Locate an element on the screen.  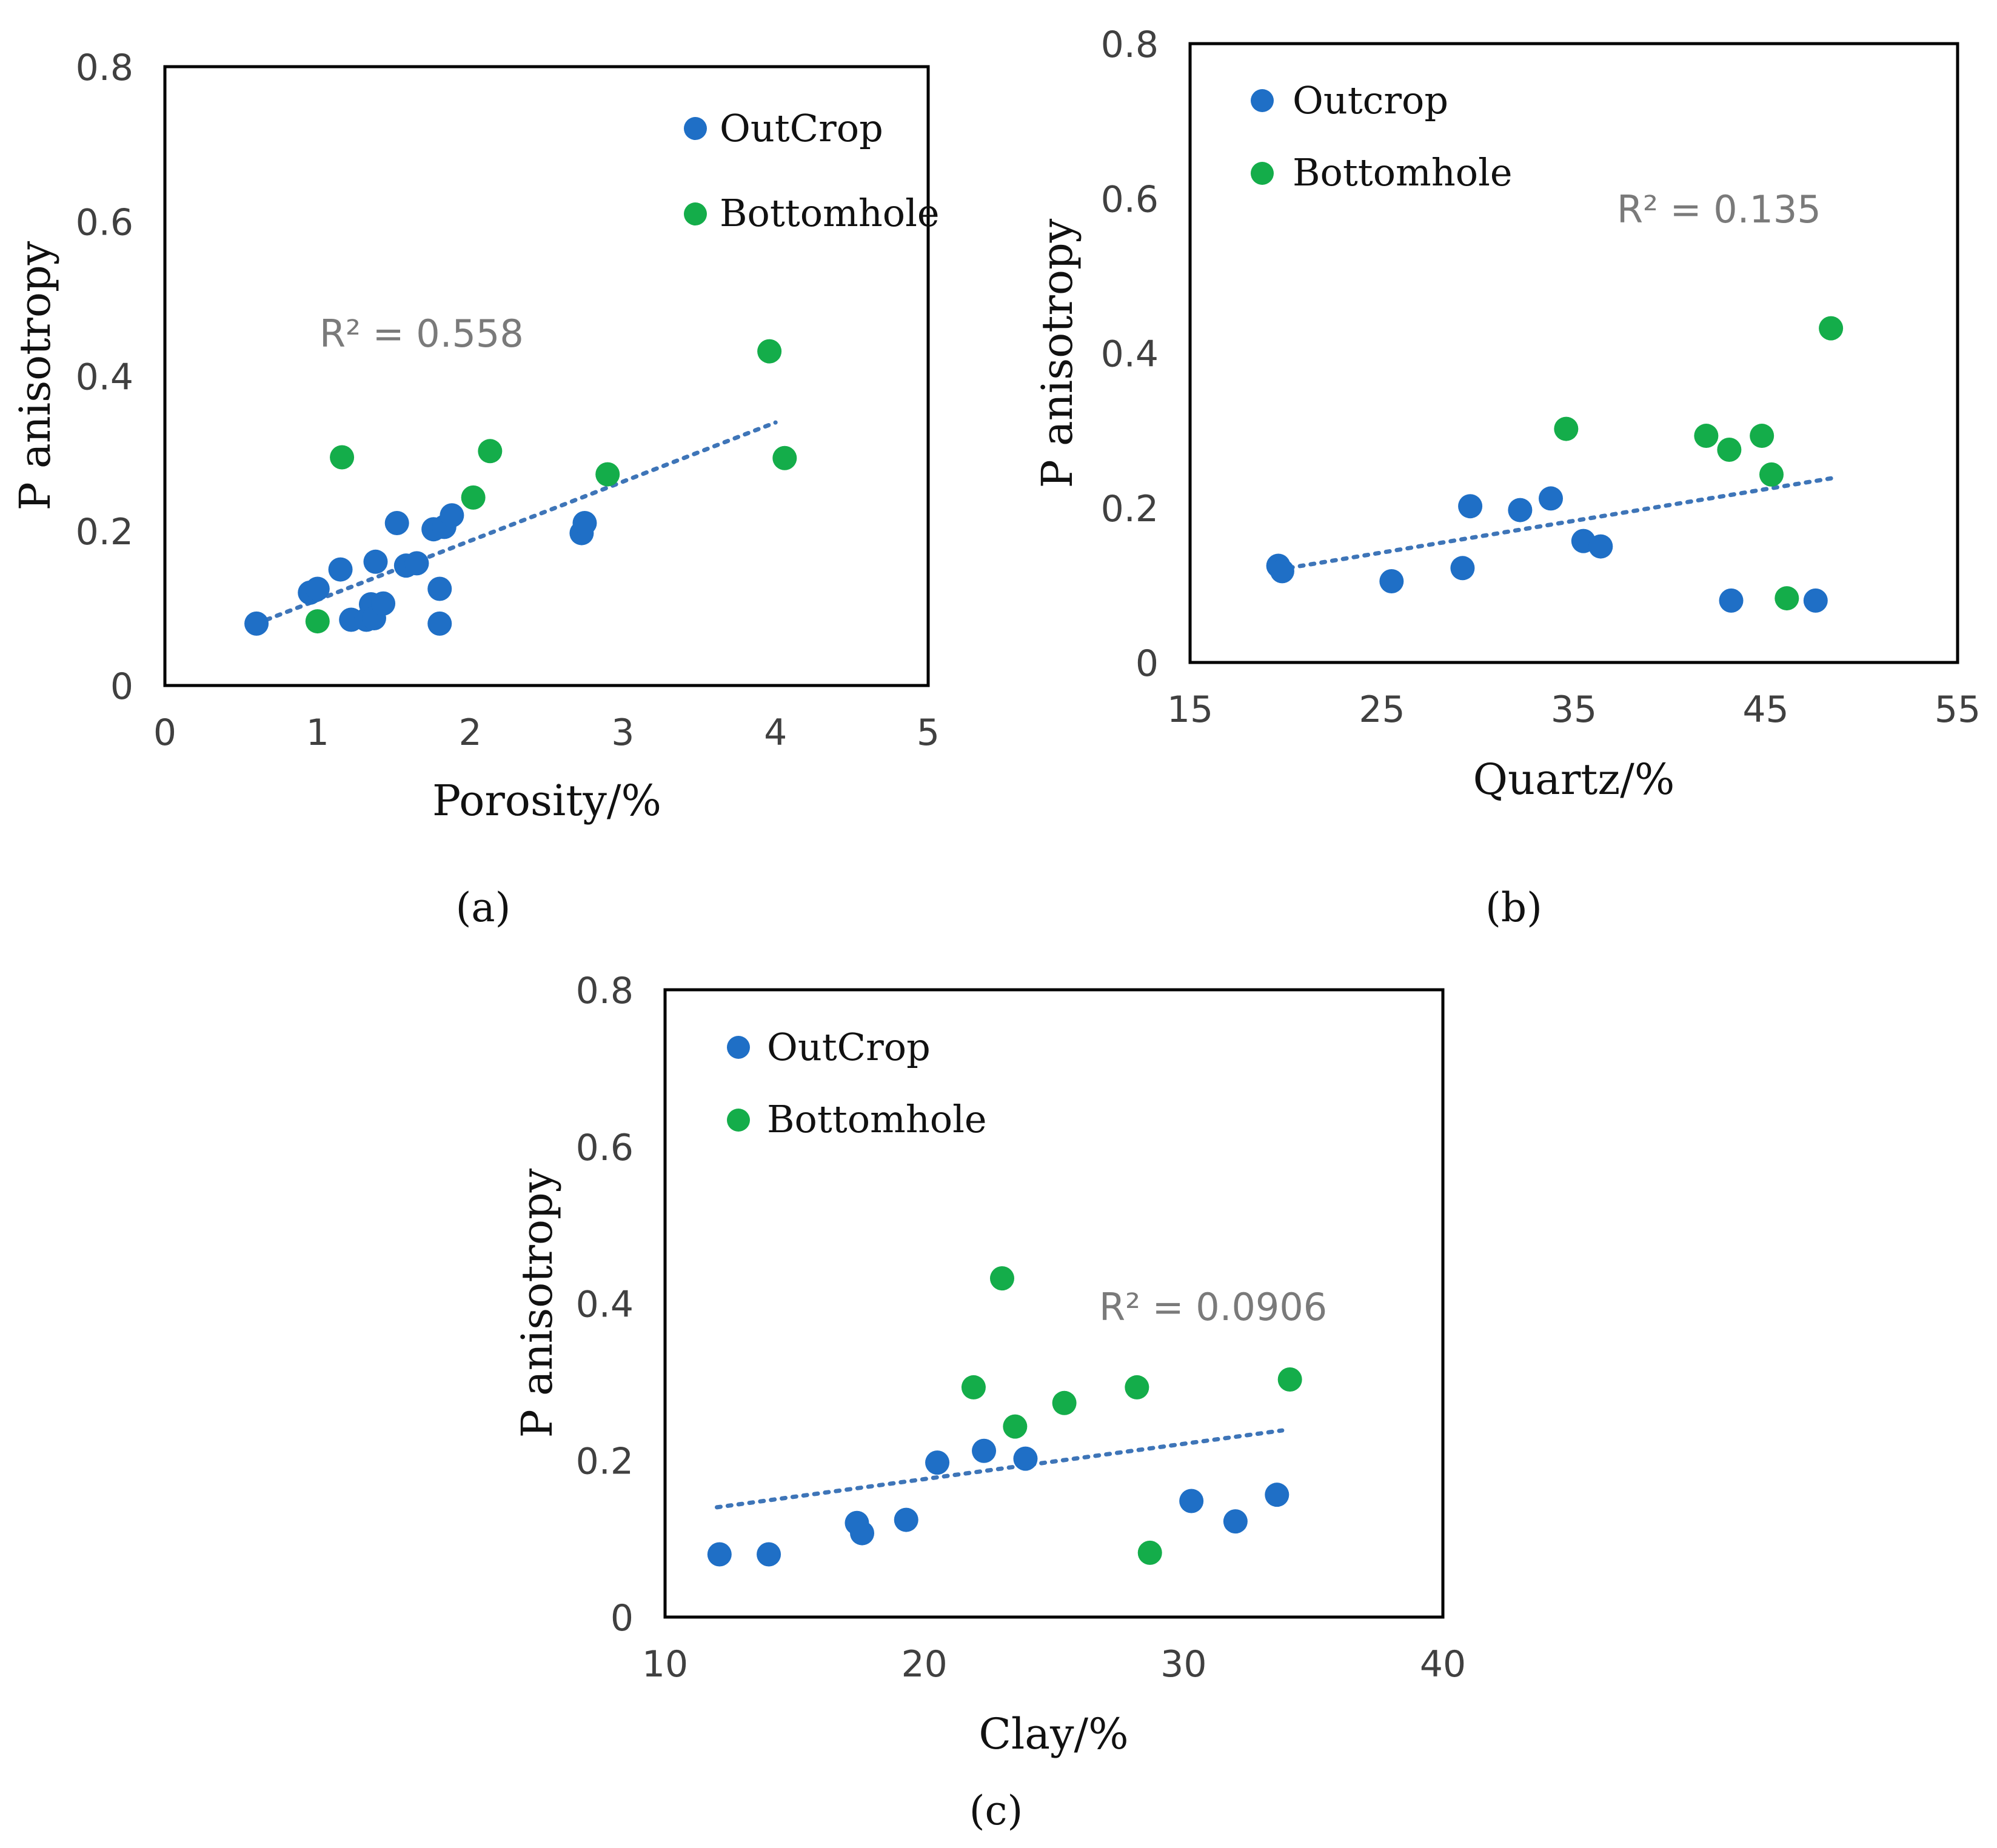
legend-marker-bottomhole-a is located at coordinates (695, 213).